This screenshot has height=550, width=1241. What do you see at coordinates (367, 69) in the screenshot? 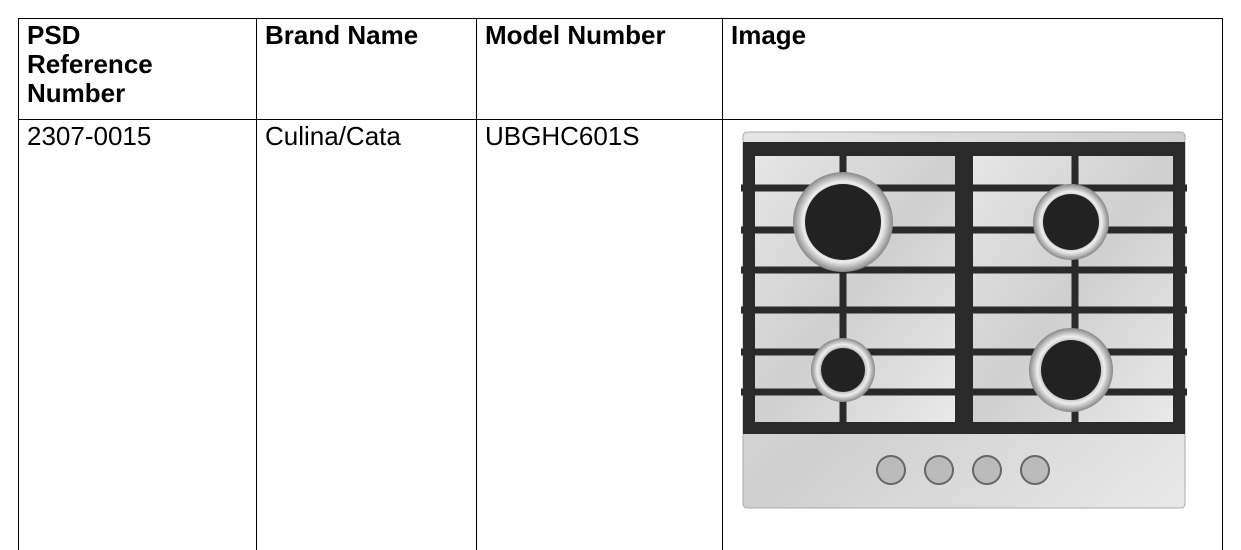
I see `header-cell: Brand Name` at bounding box center [367, 69].